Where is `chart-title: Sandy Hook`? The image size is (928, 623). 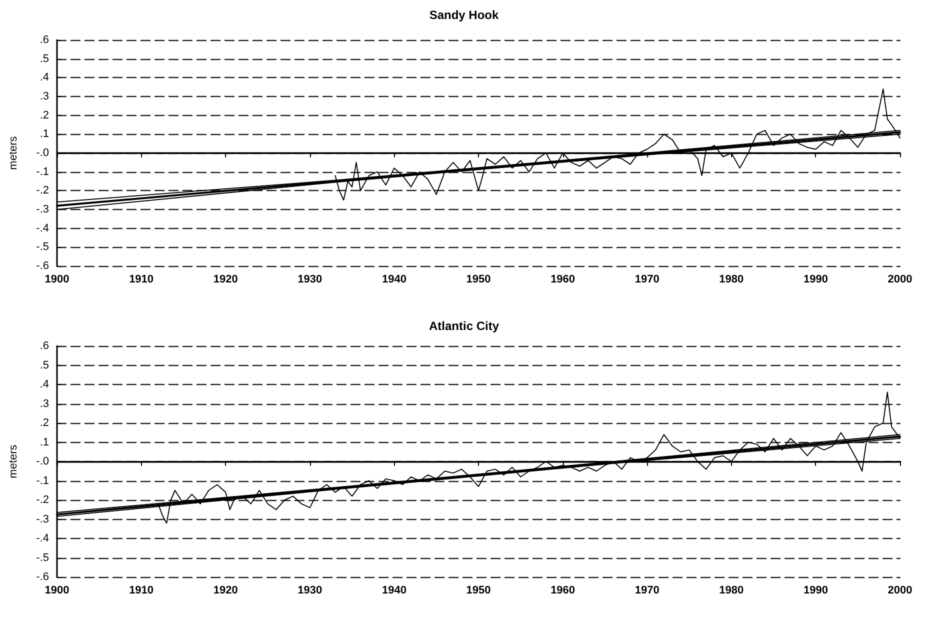
chart-title: Sandy Hook is located at coordinates (464, 15).